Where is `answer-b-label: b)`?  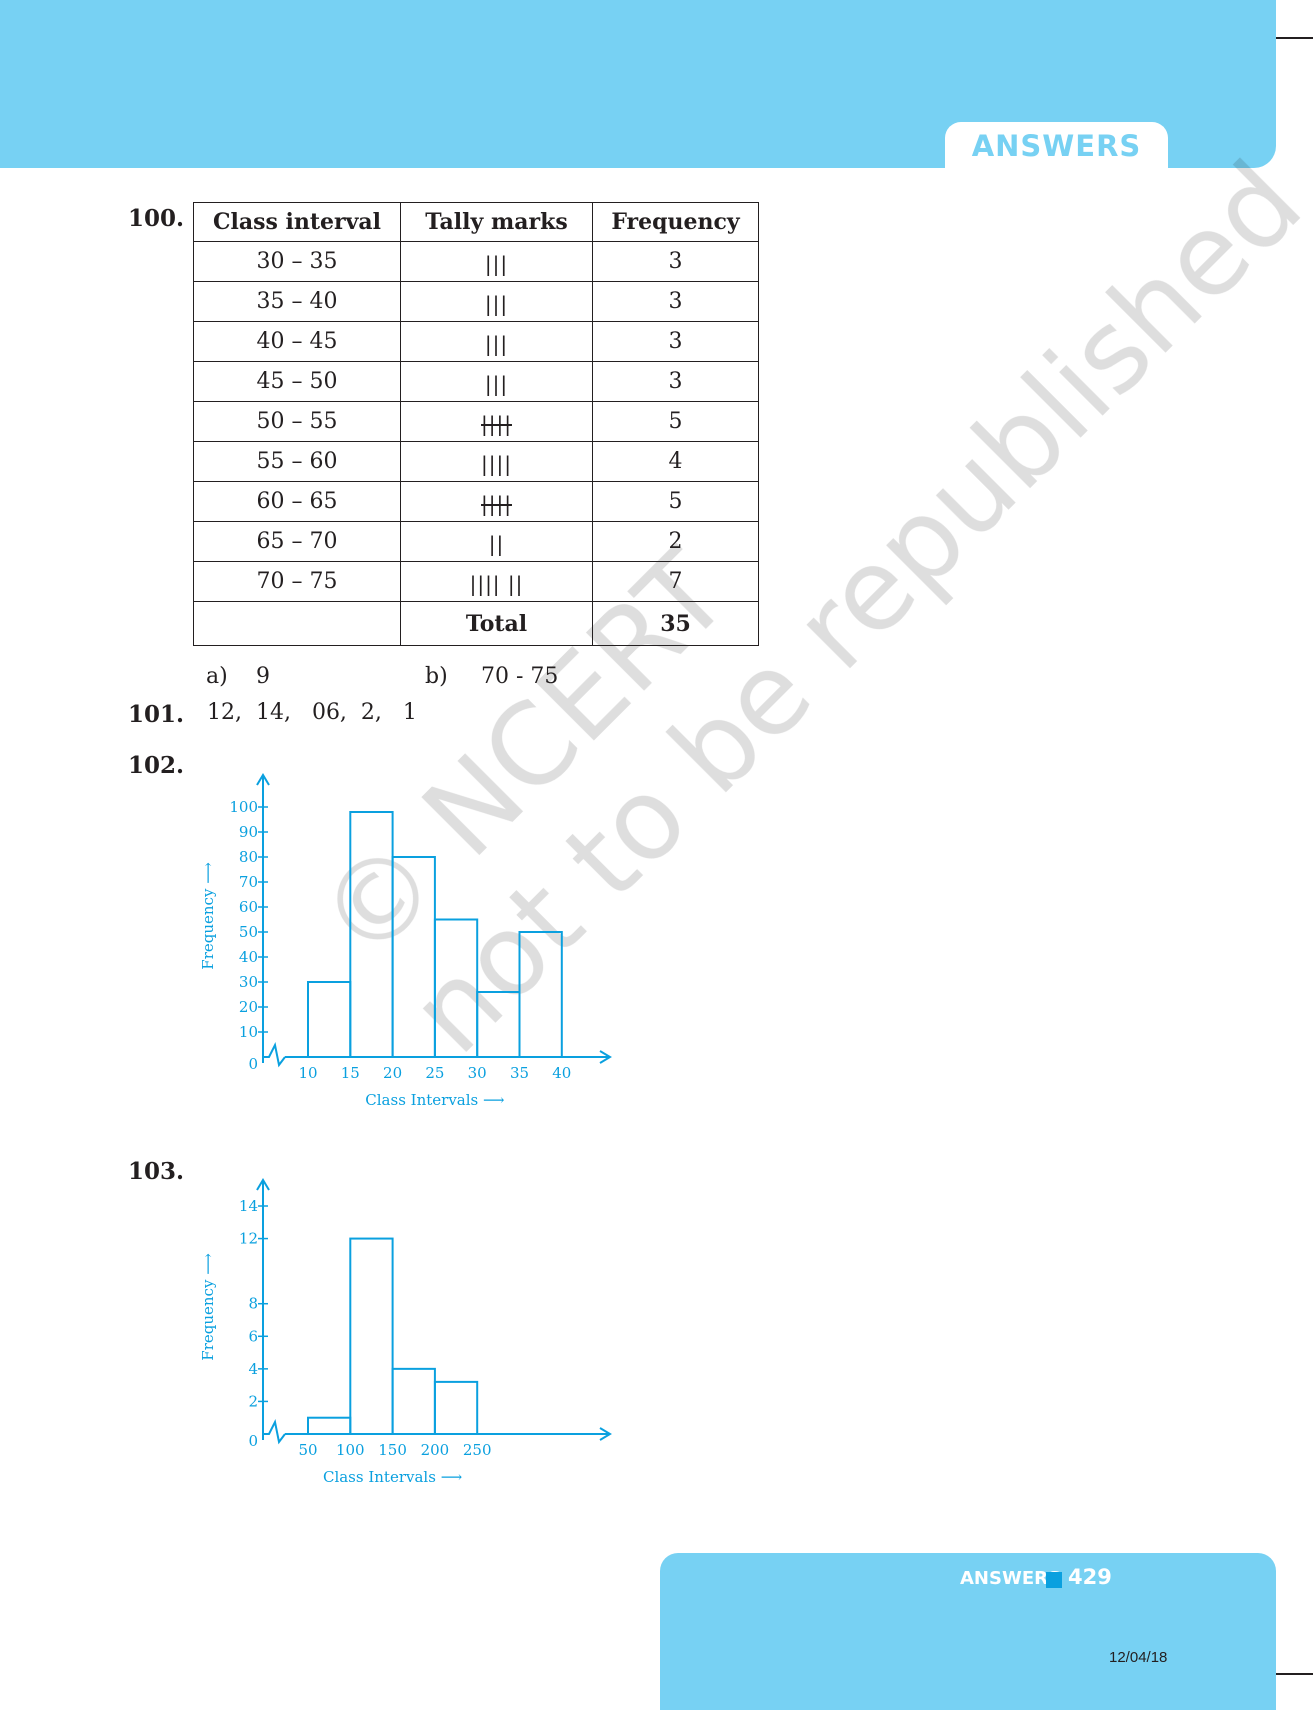
answer-b-label: b) is located at coordinates (436, 676).